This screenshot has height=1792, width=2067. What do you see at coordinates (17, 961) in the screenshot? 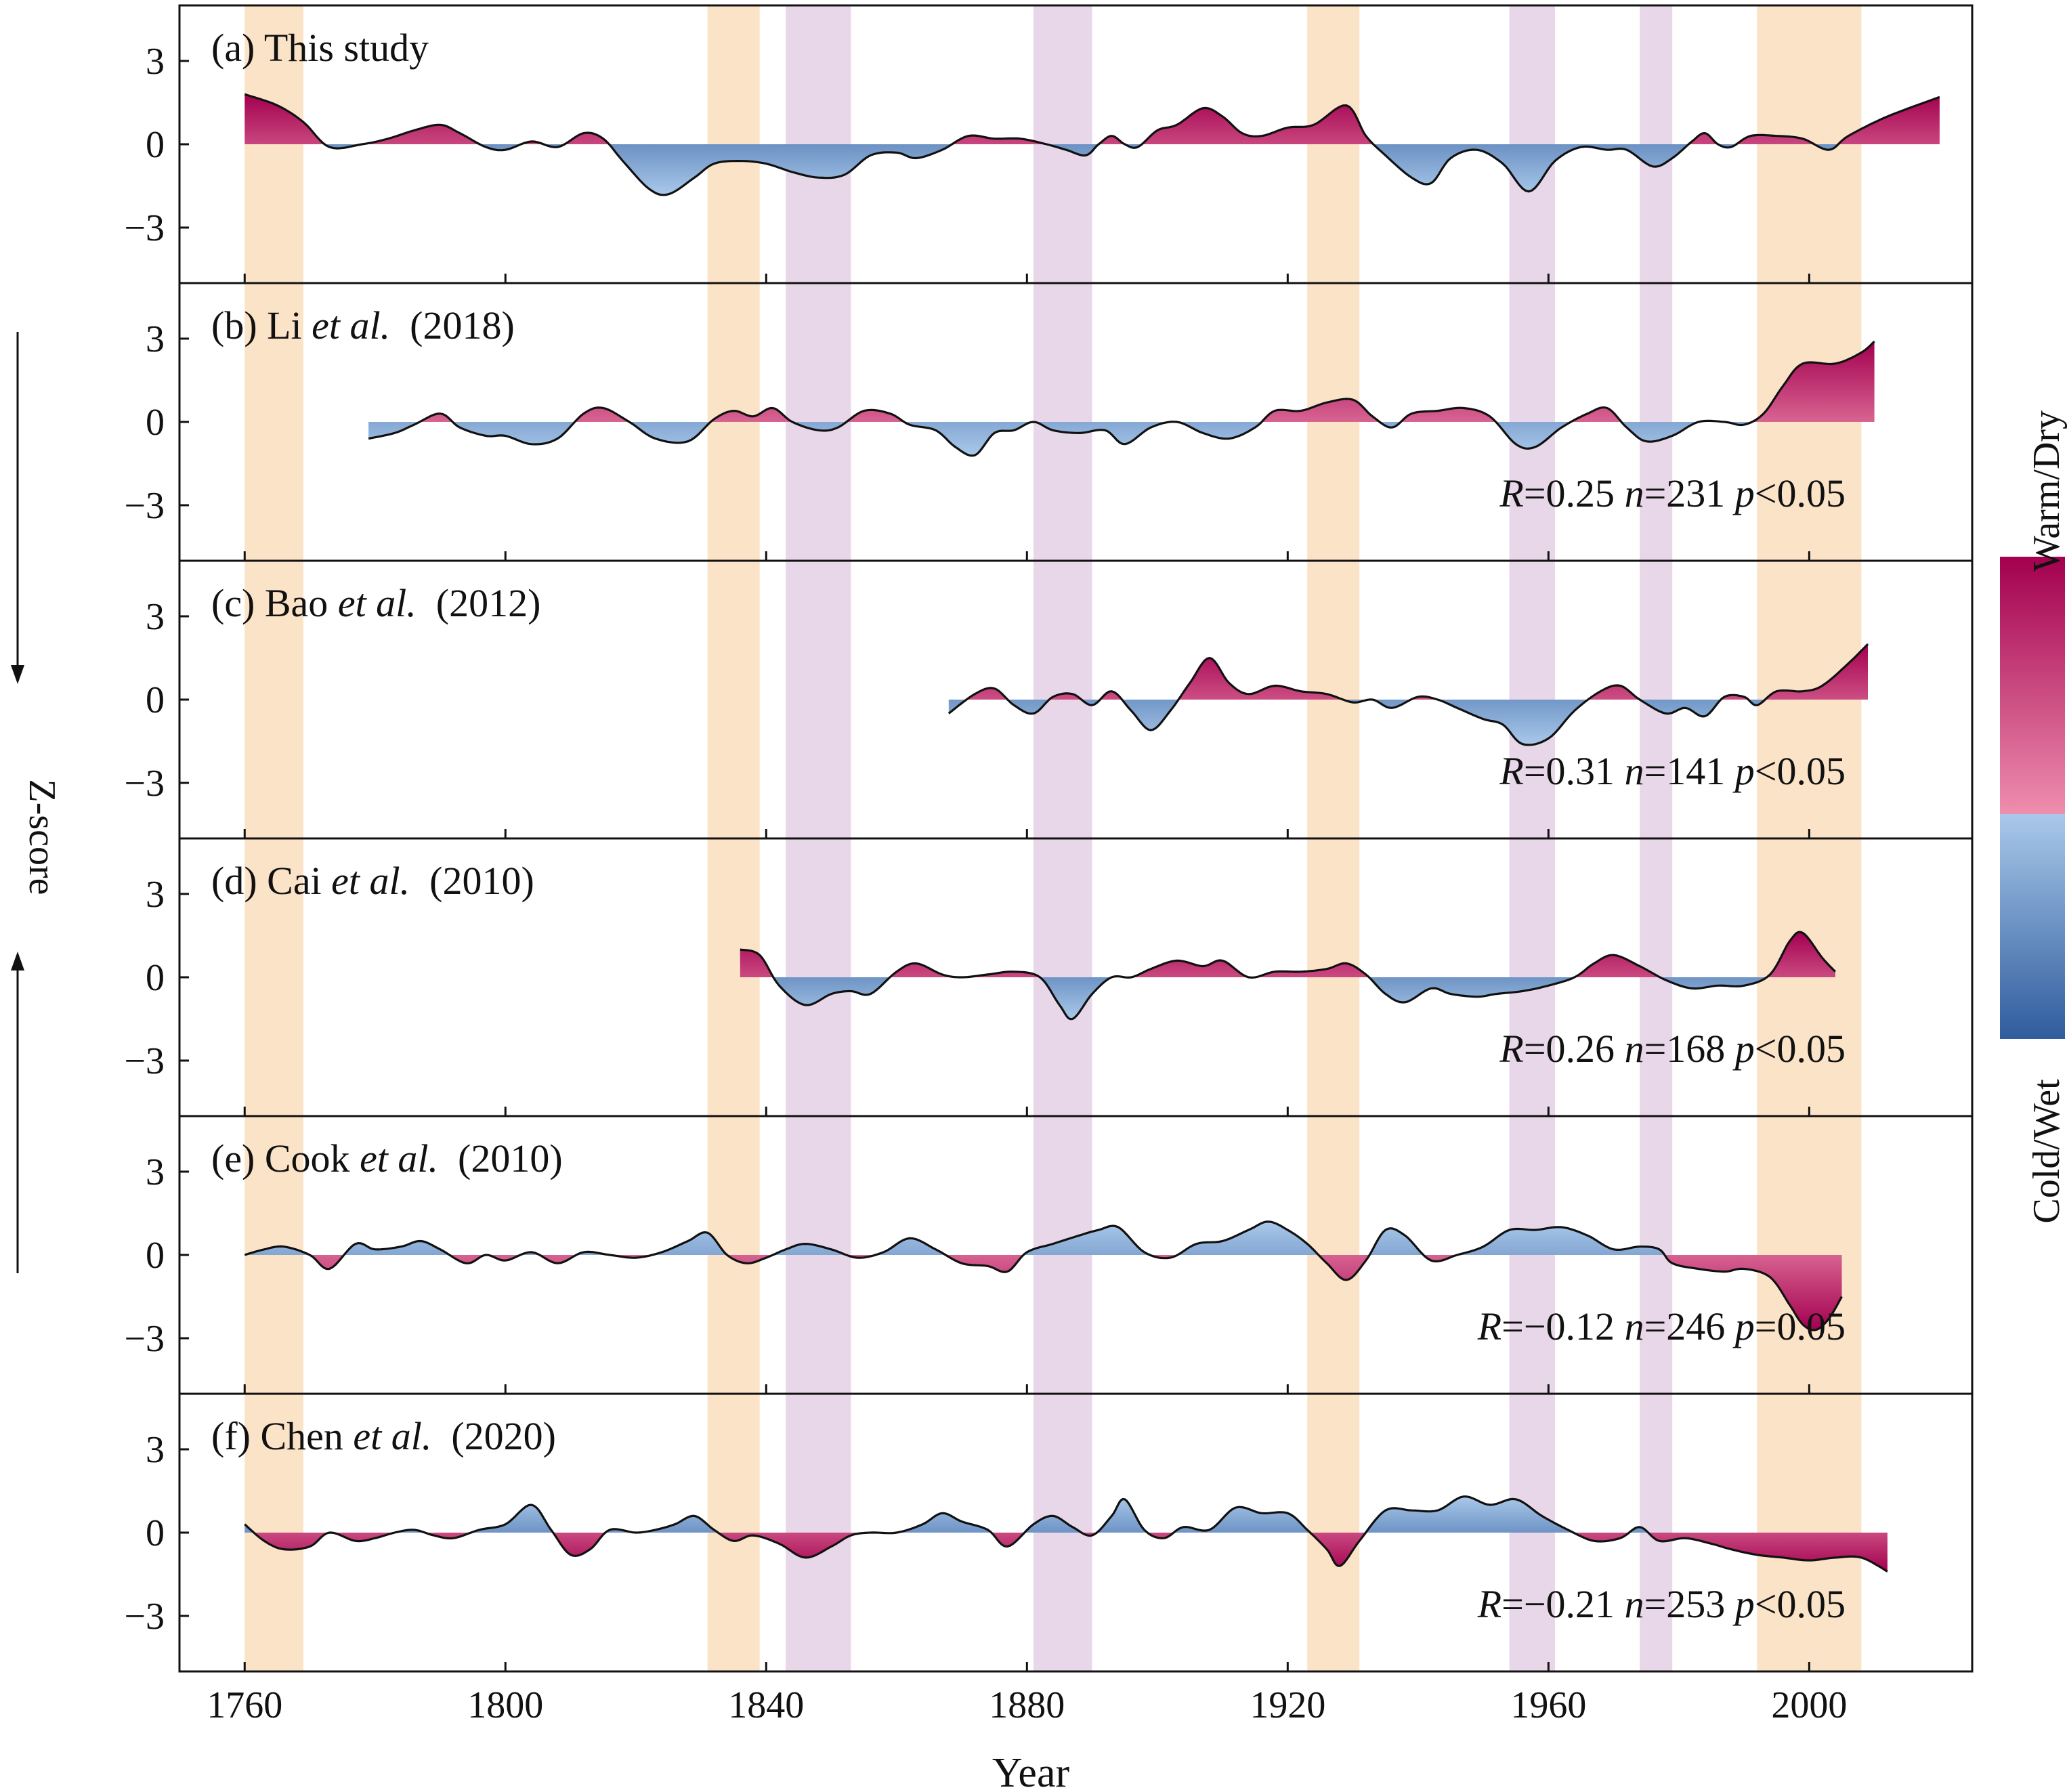
I see `y-axis-arrow-up-head` at bounding box center [17, 961].